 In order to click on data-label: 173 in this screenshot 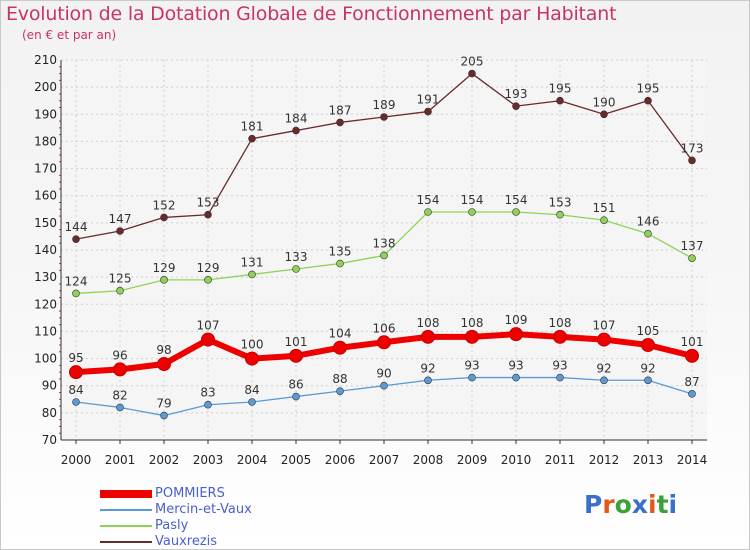, I will do `click(692, 148)`.